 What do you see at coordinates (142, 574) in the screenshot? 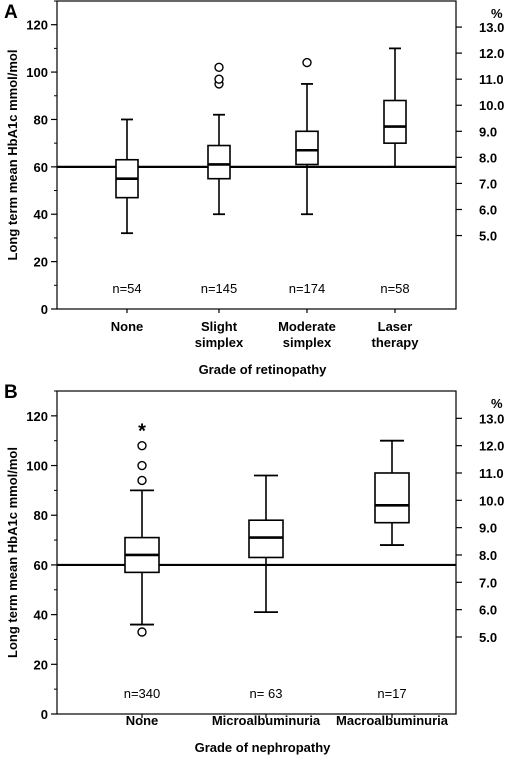
I see `box-plot: * n=340 None` at bounding box center [142, 574].